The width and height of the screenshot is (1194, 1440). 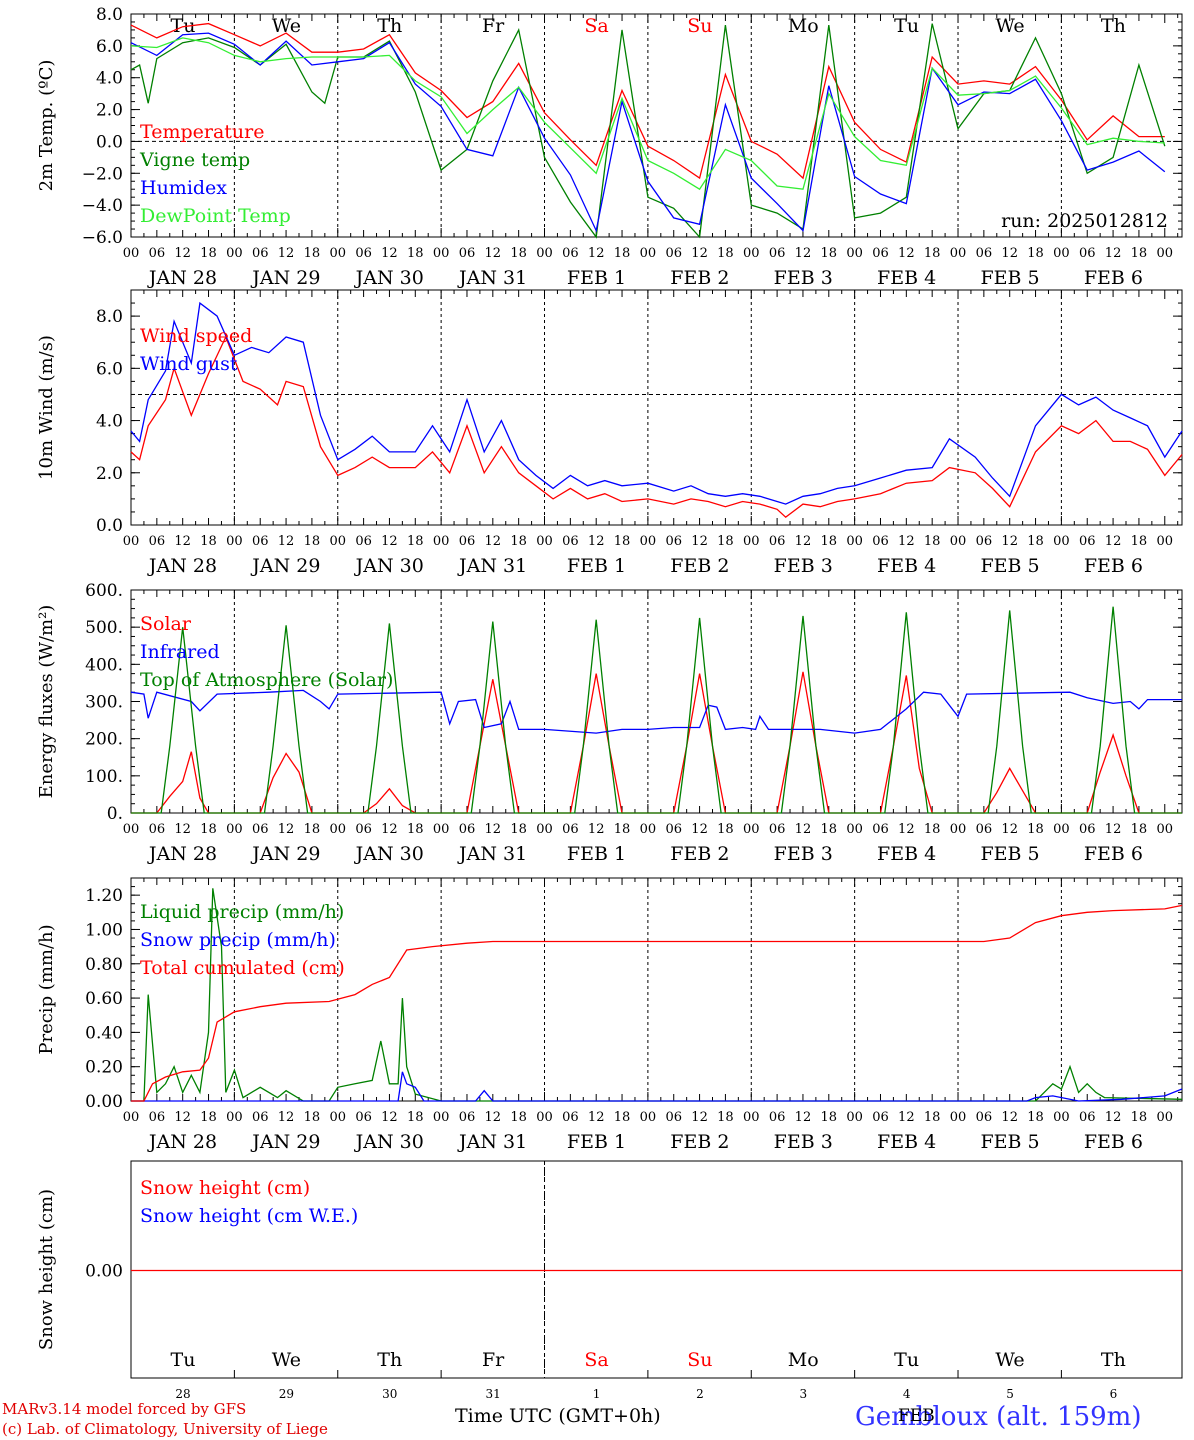 I want to click on day-number: 30, so click(x=389, y=1394).